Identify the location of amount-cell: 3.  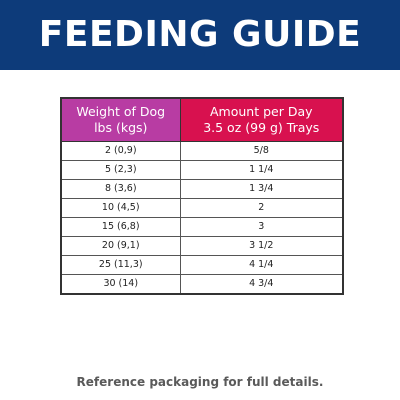
(261, 227).